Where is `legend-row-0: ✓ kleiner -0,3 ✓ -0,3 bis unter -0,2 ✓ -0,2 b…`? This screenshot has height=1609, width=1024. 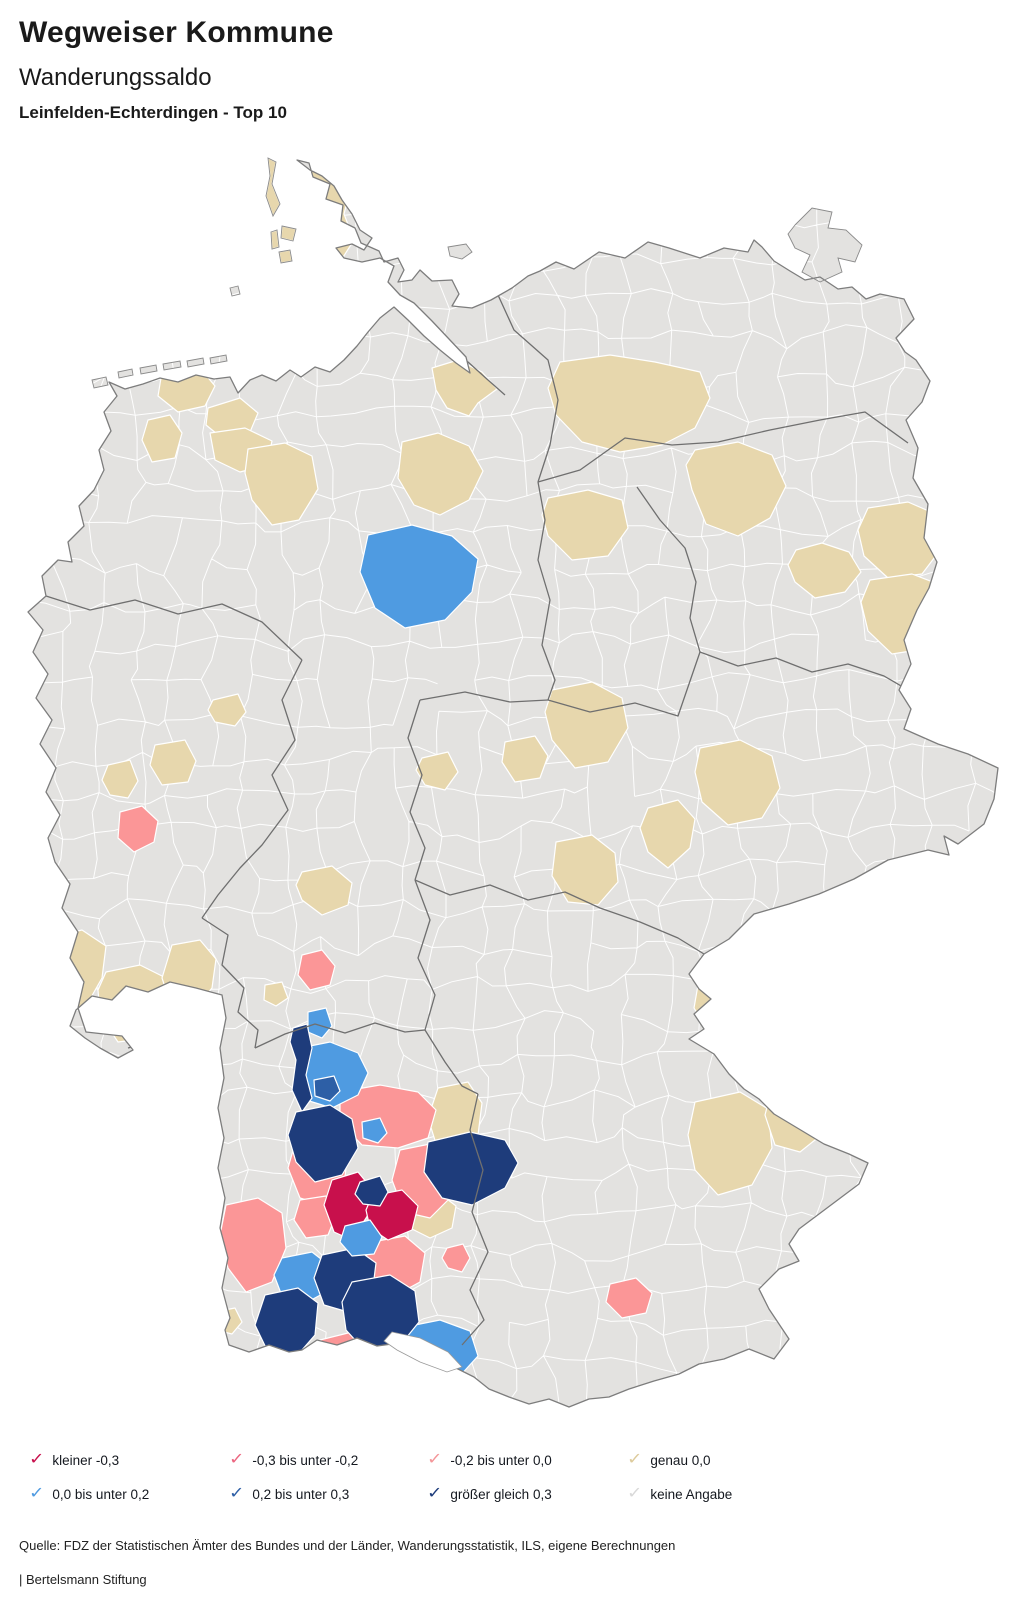
legend-row-0: ✓ kleiner -0,3 ✓ -0,3 bis unter -0,2 ✓ -0,2 b… is located at coordinates (512, 1469).